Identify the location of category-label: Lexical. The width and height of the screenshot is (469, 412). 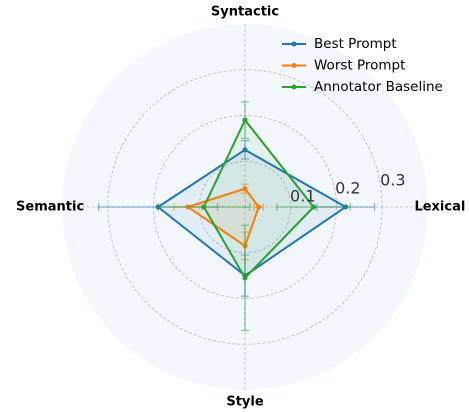
(439, 207).